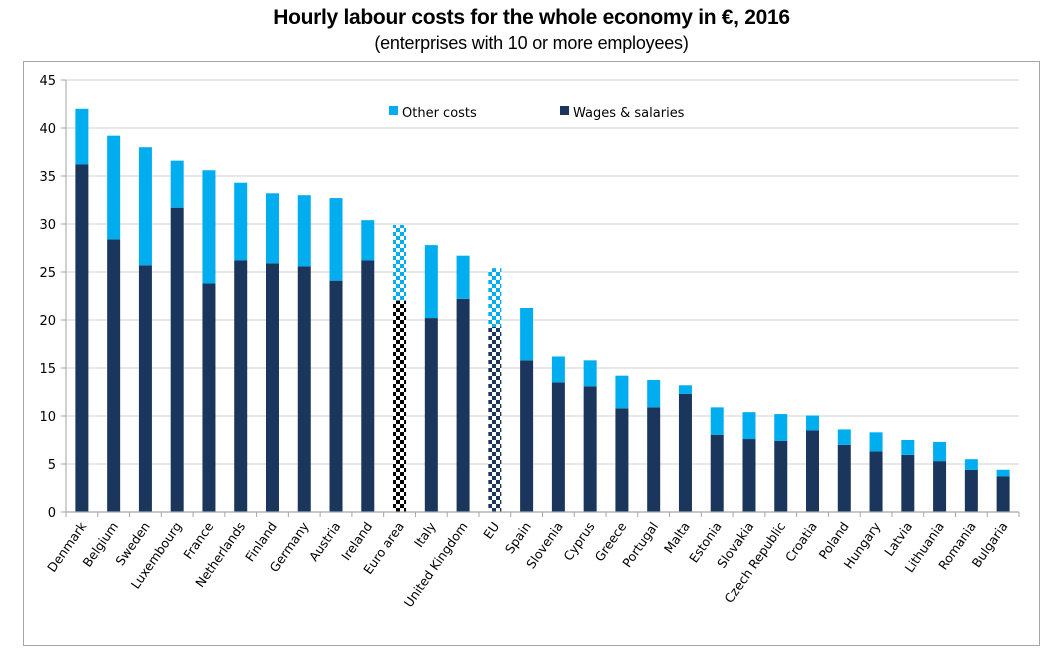 The height and width of the screenshot is (667, 1063). What do you see at coordinates (145, 206) in the screenshot?
I see `bar-other-costs-sweden` at bounding box center [145, 206].